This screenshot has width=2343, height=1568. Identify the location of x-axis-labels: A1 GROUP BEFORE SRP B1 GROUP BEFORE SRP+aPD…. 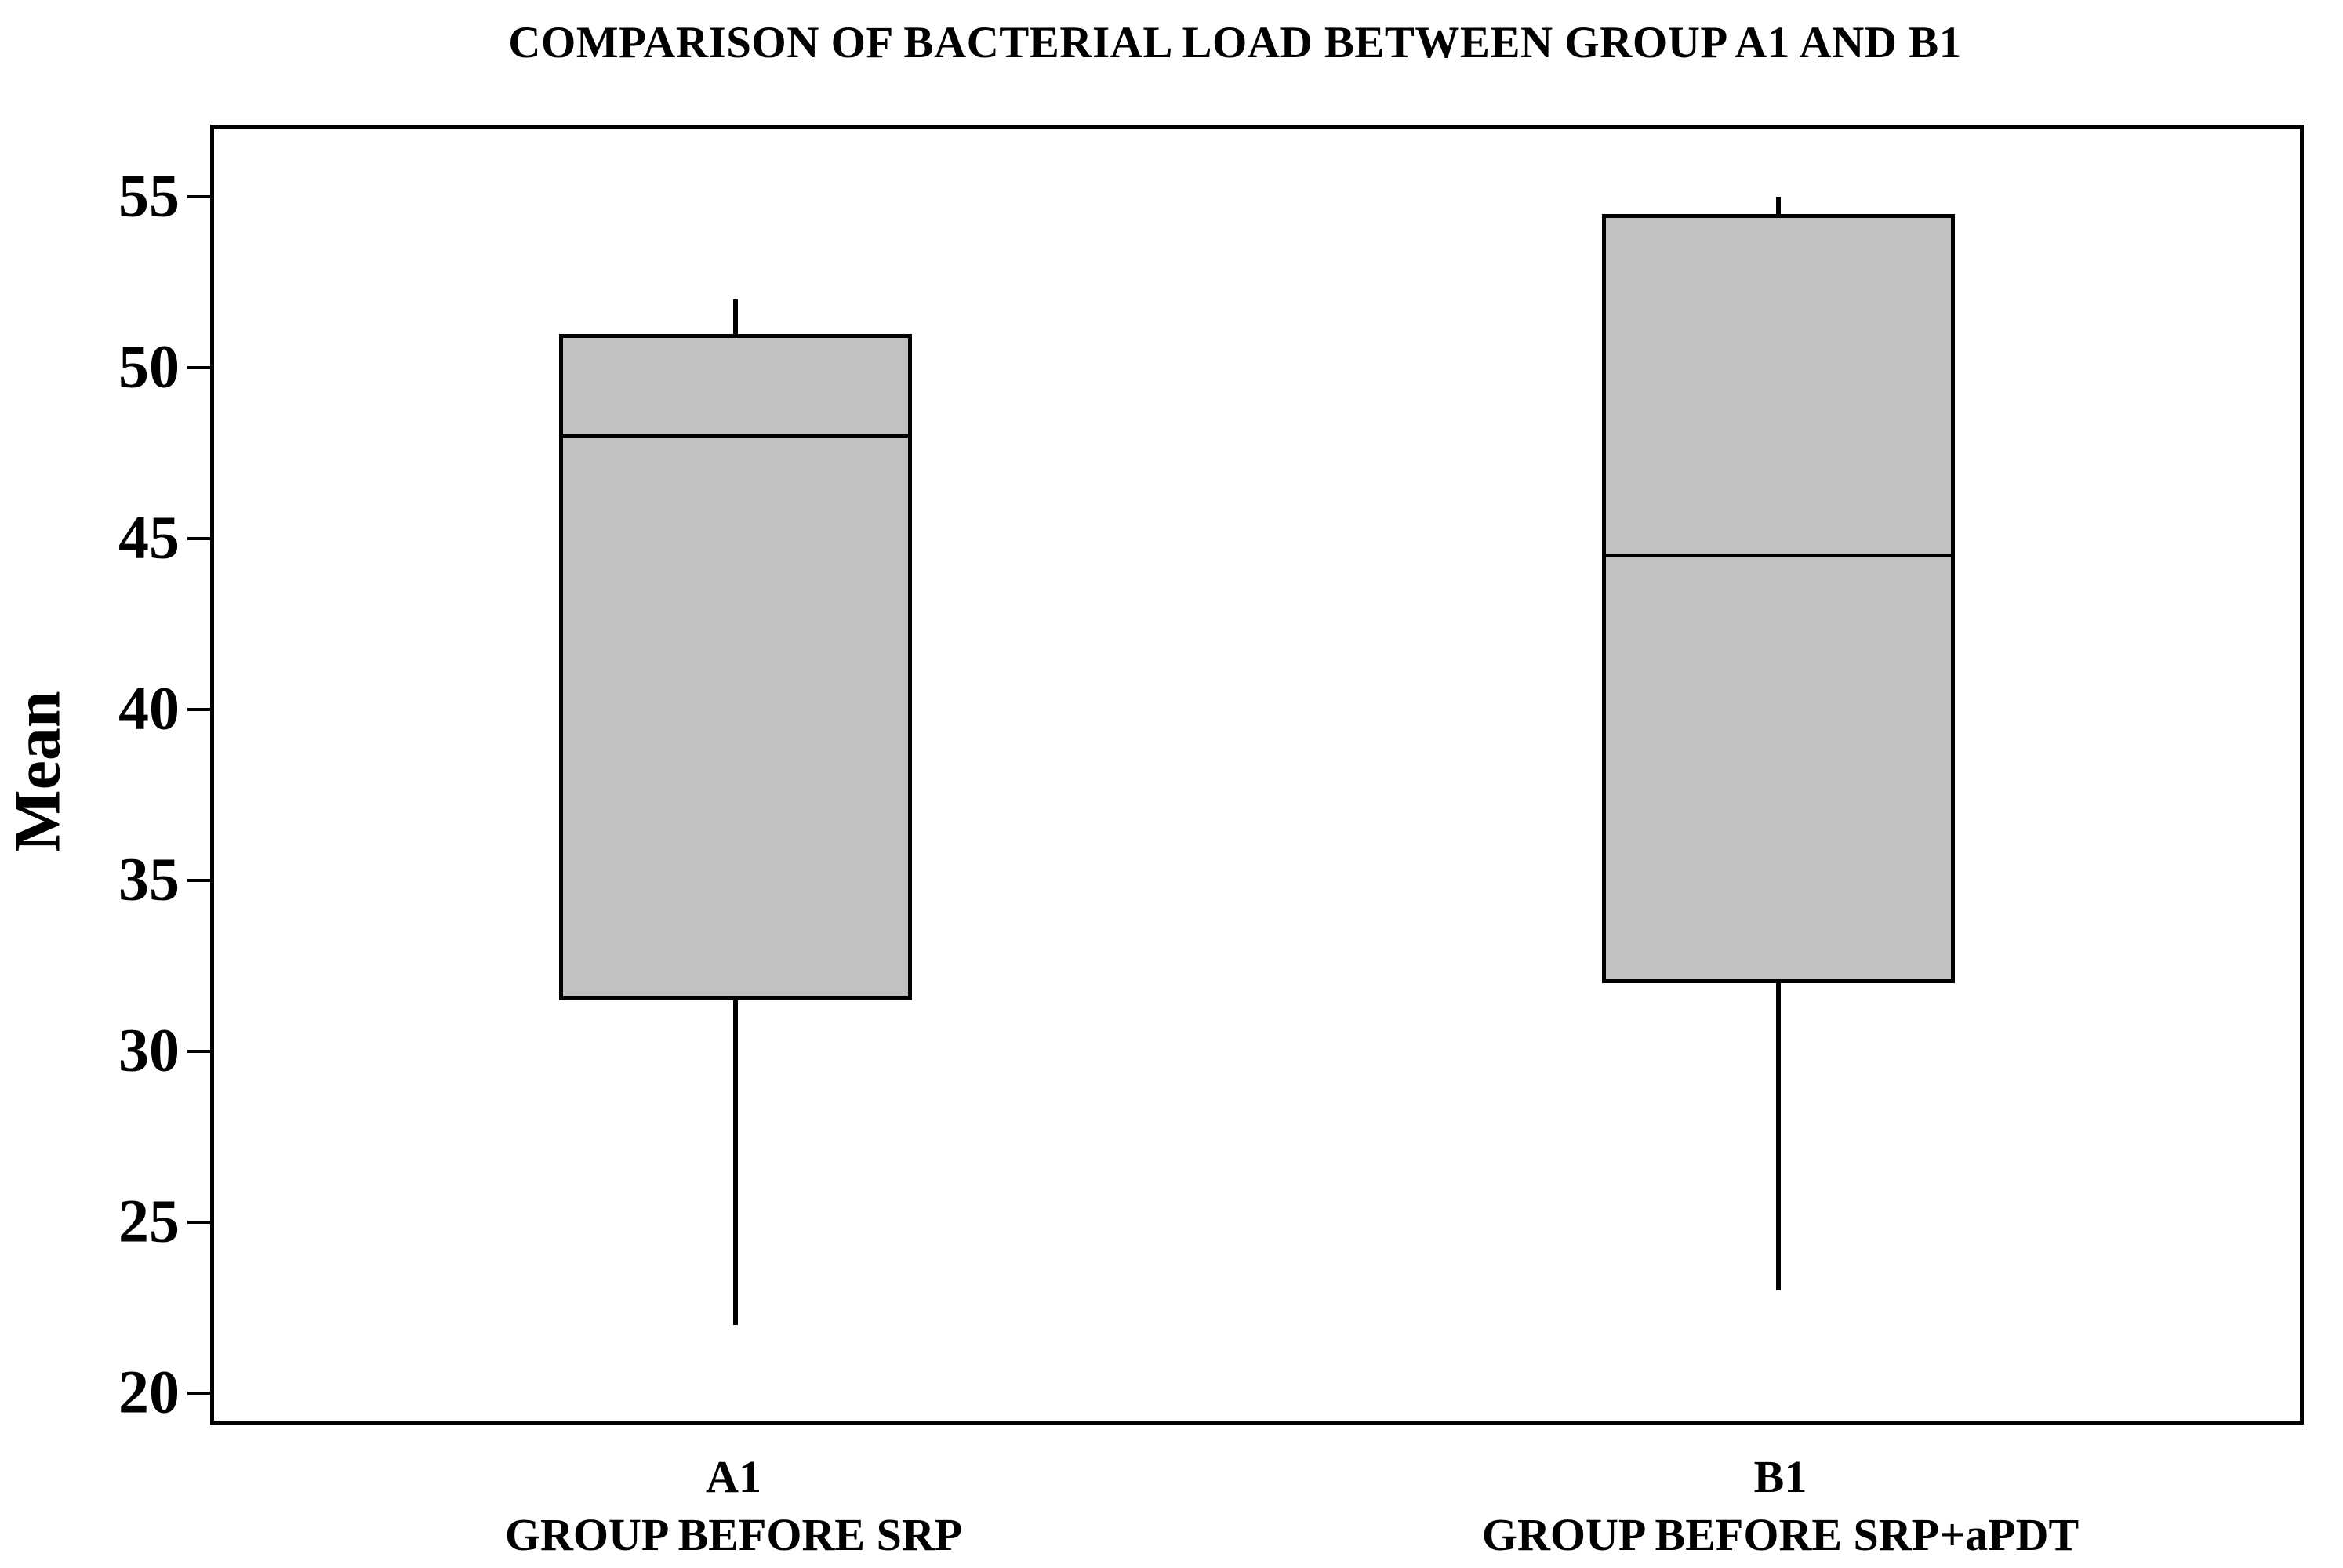
(1257, 1496).